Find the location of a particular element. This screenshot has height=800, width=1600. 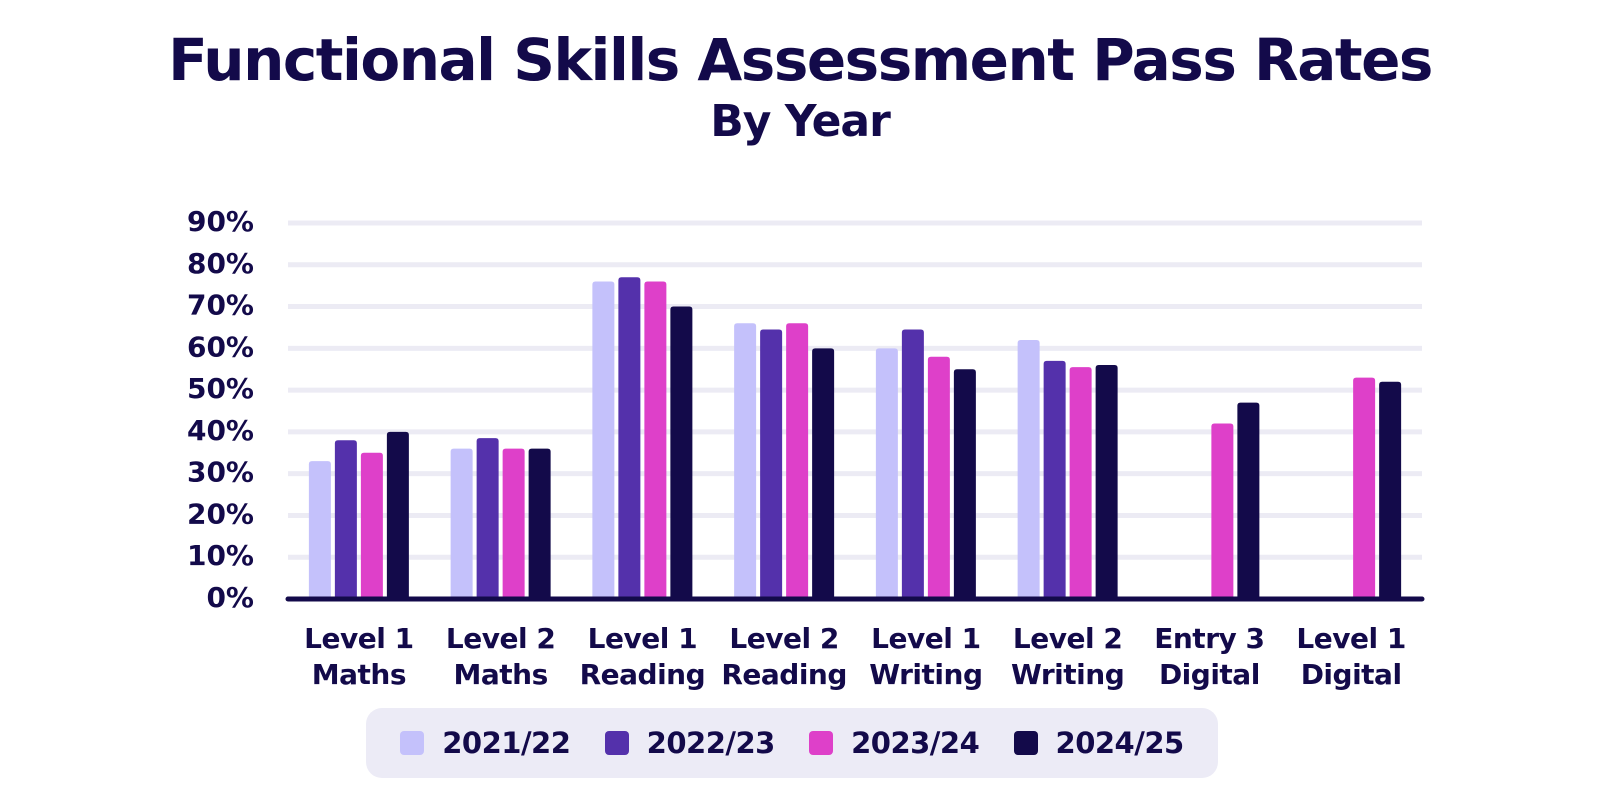

chart-subtitle: By Year is located at coordinates (800, 121).